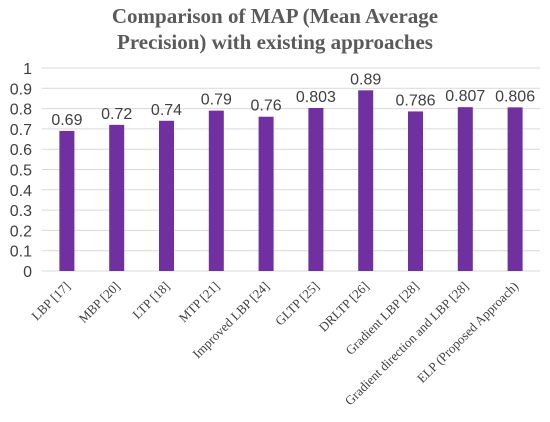 The width and height of the screenshot is (550, 422). I want to click on x-category-label: MBP [20], so click(99, 302).